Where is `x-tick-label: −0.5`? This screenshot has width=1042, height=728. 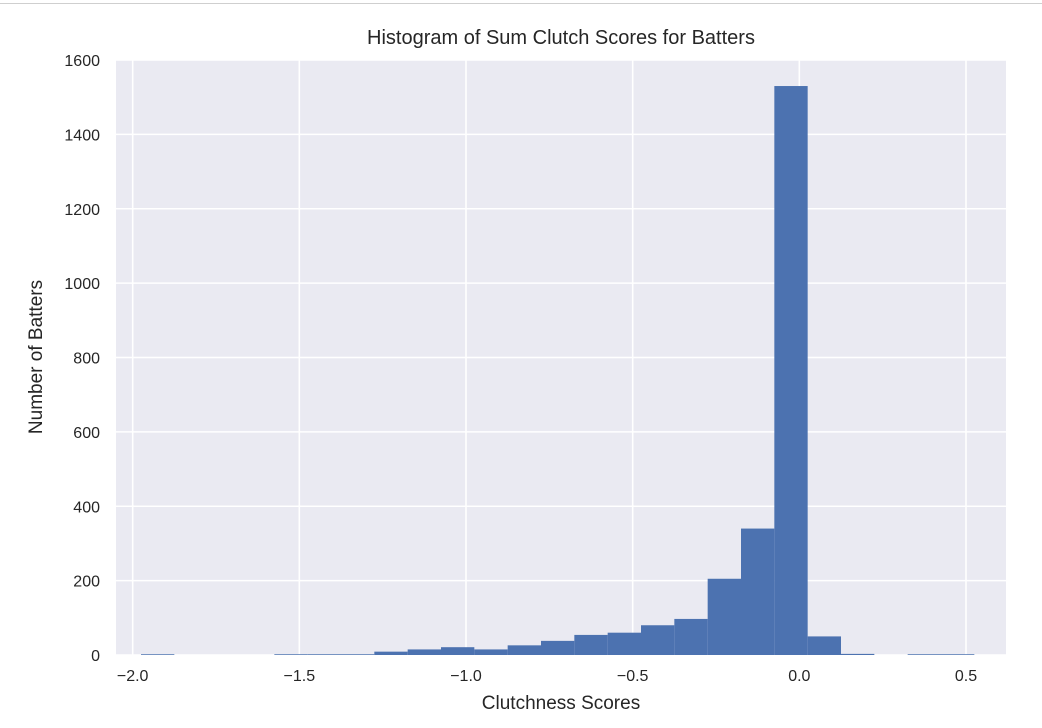
x-tick-label: −0.5 is located at coordinates (633, 676).